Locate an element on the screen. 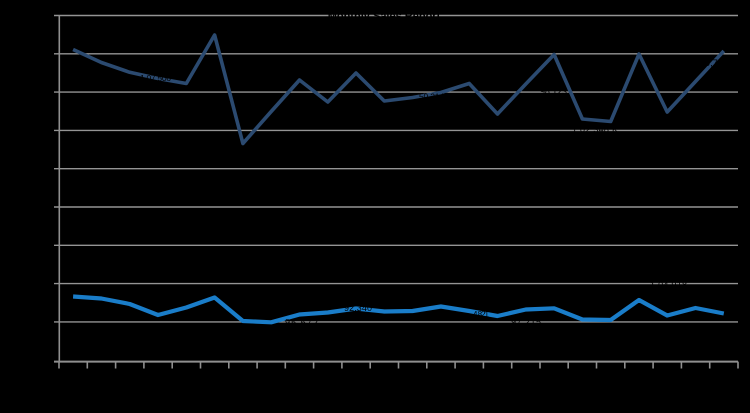 This screenshot has width=750, height=413. svg-text: 1,02,348 K is located at coordinates (595, 130).